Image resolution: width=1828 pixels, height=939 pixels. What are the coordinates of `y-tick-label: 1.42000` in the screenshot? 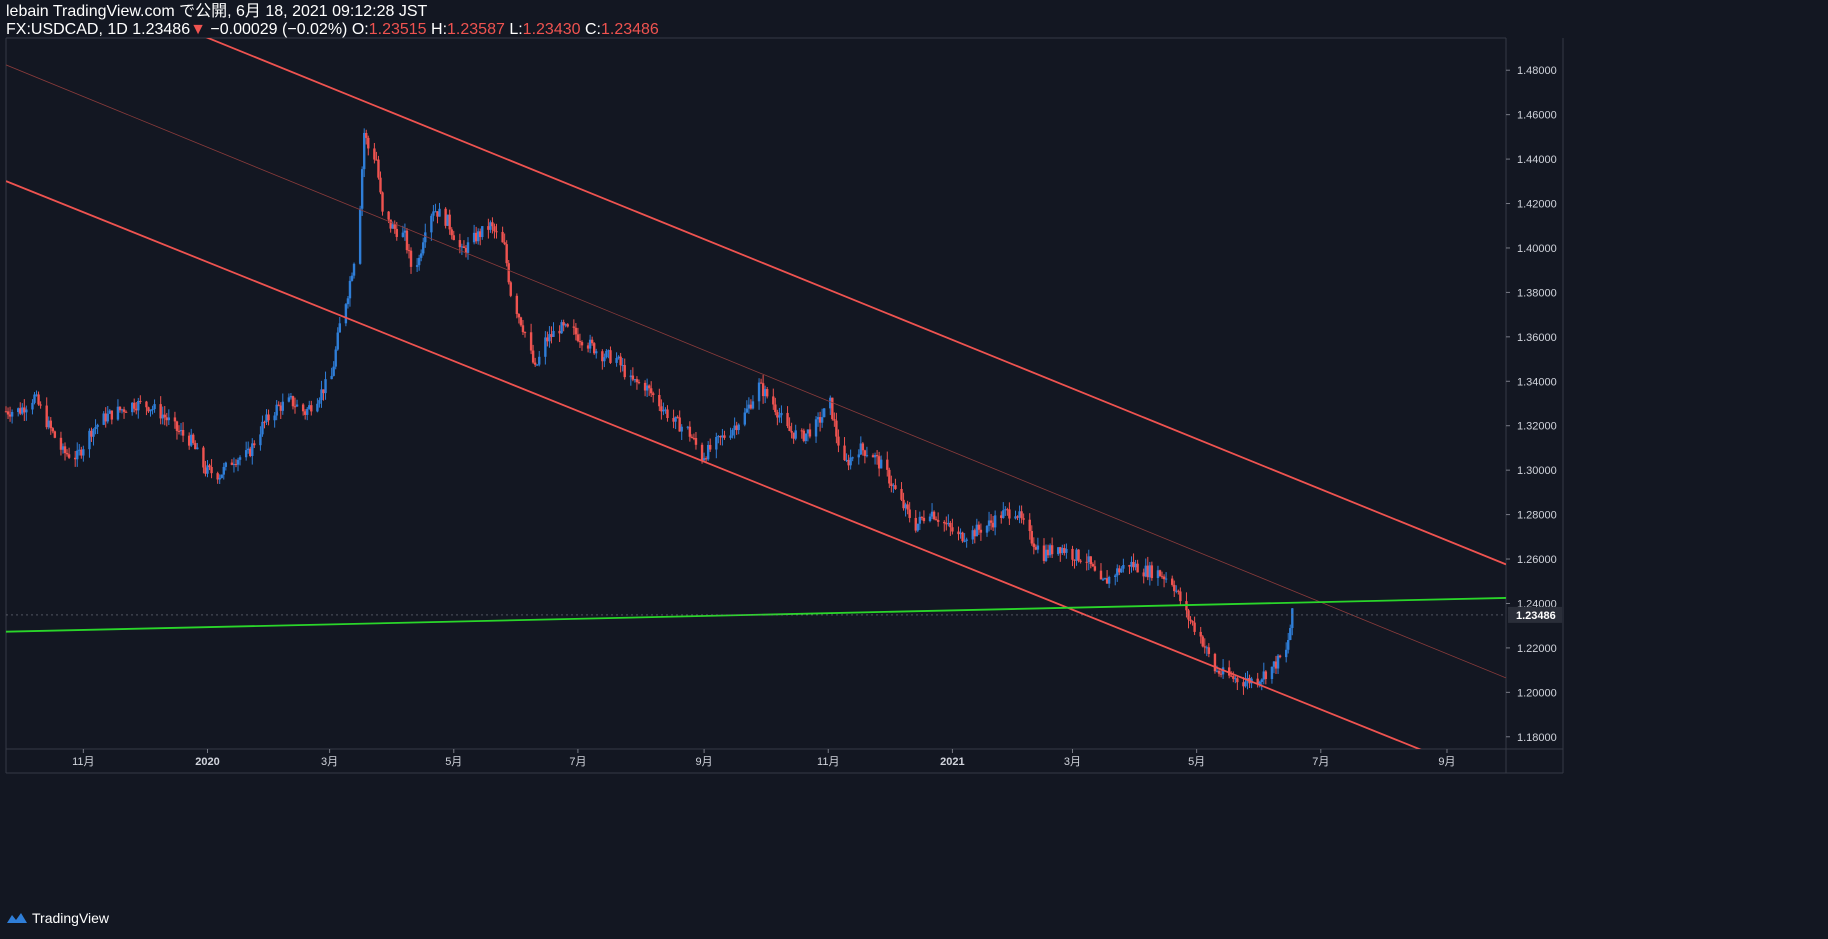 It's located at (1537, 205).